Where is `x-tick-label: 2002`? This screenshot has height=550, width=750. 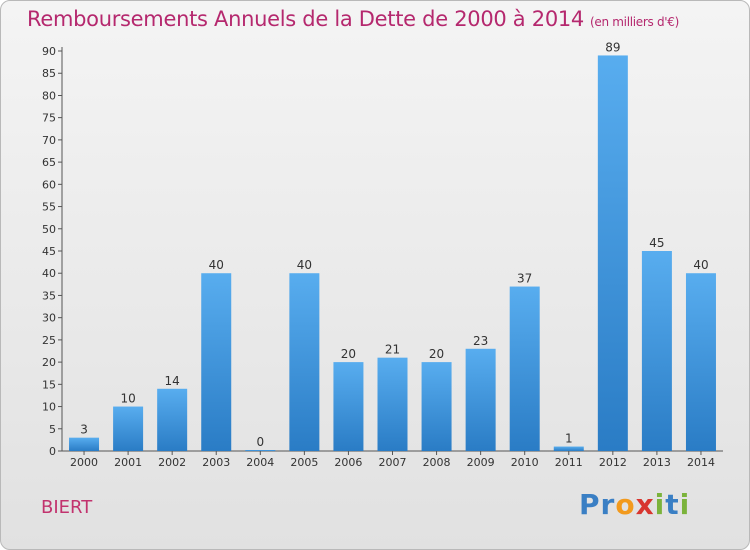 x-tick-label: 2002 is located at coordinates (172, 462).